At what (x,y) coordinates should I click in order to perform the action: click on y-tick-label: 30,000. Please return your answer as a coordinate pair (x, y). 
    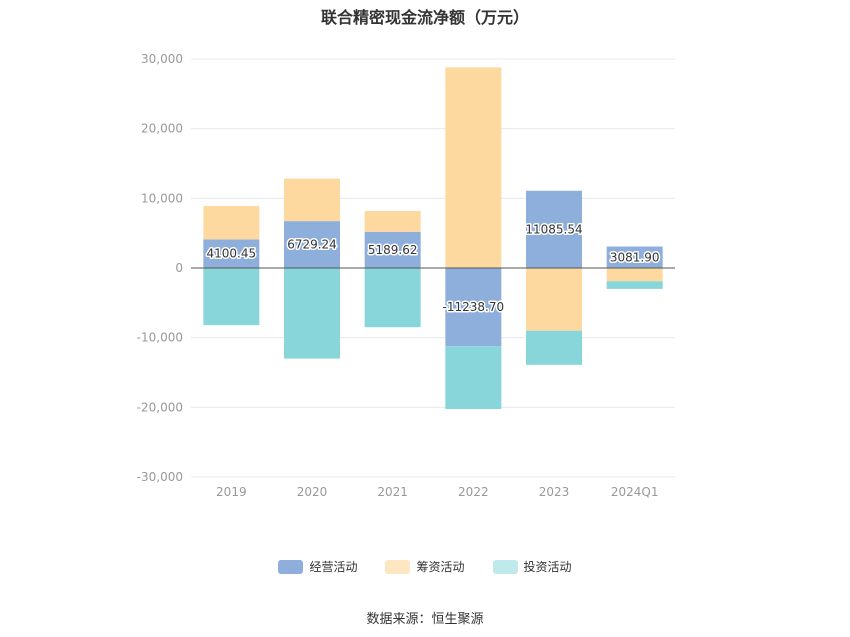
    Looking at the image, I should click on (162, 59).